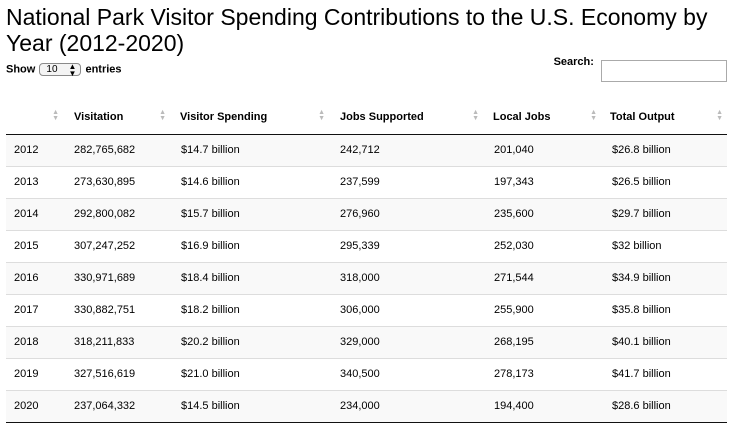 The image size is (731, 426). Describe the element at coordinates (119, 181) in the screenshot. I see `cell-visitation: 273,630,895` at that location.